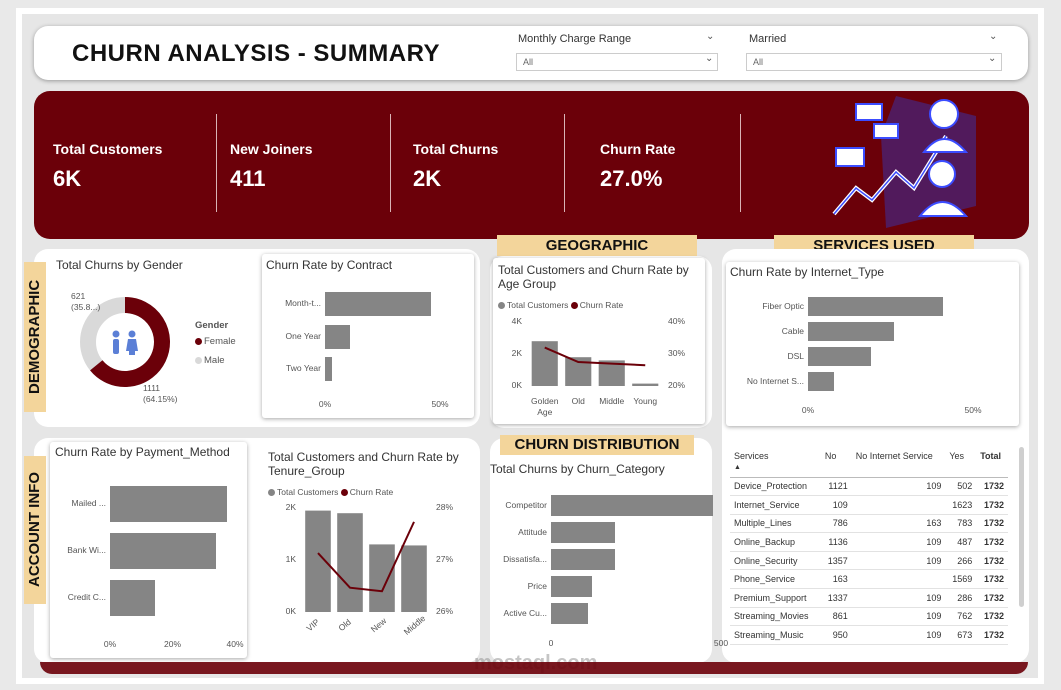  What do you see at coordinates (775, 542) in the screenshot?
I see `table-cell: Online_Backup` at bounding box center [775, 542].